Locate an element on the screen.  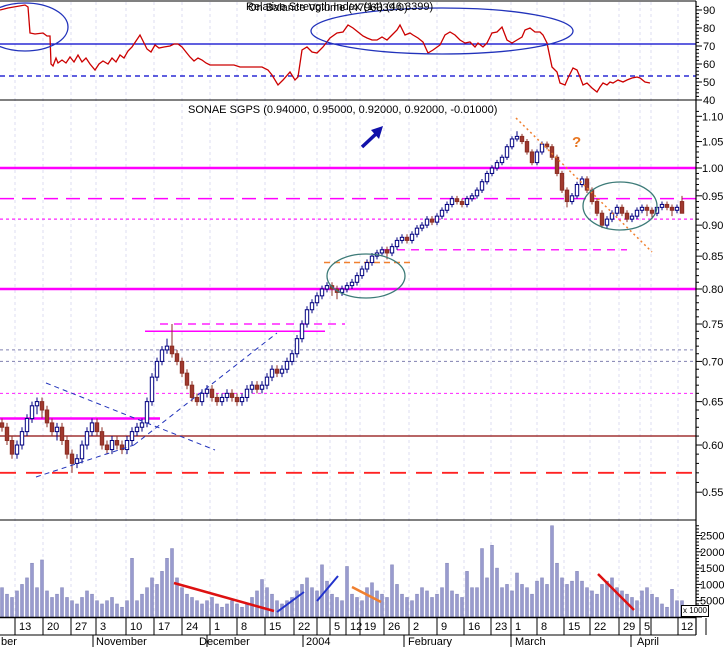
volume-bars is located at coordinates (342, 571).